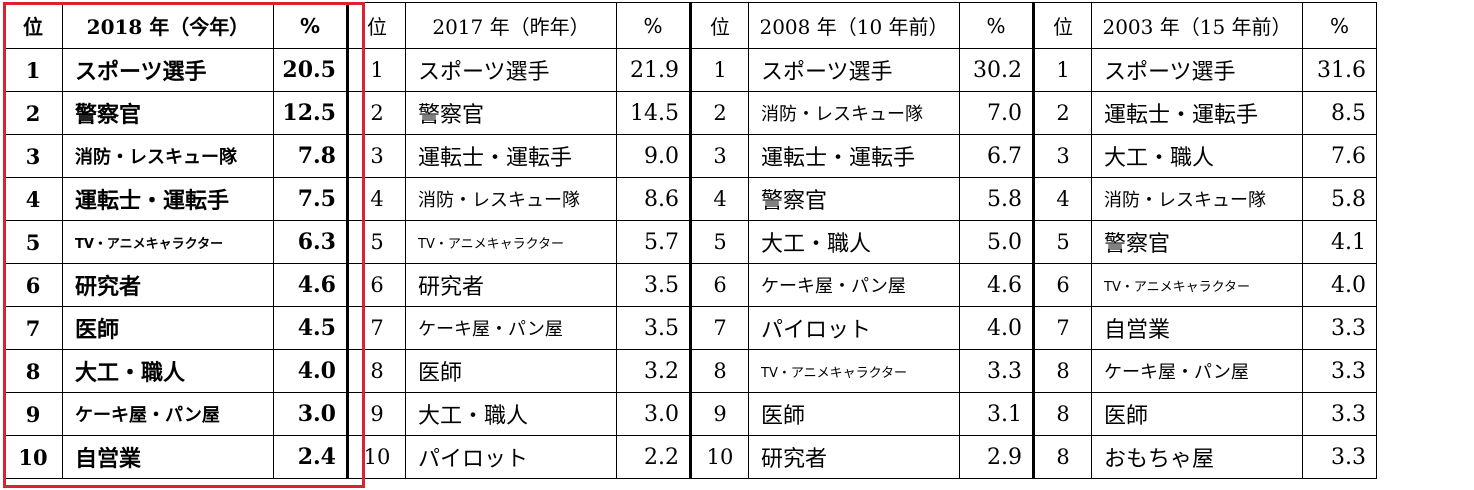 This screenshot has width=1474, height=490. Describe the element at coordinates (653, 70) in the screenshot. I see `percent-cell: 21.9` at that location.